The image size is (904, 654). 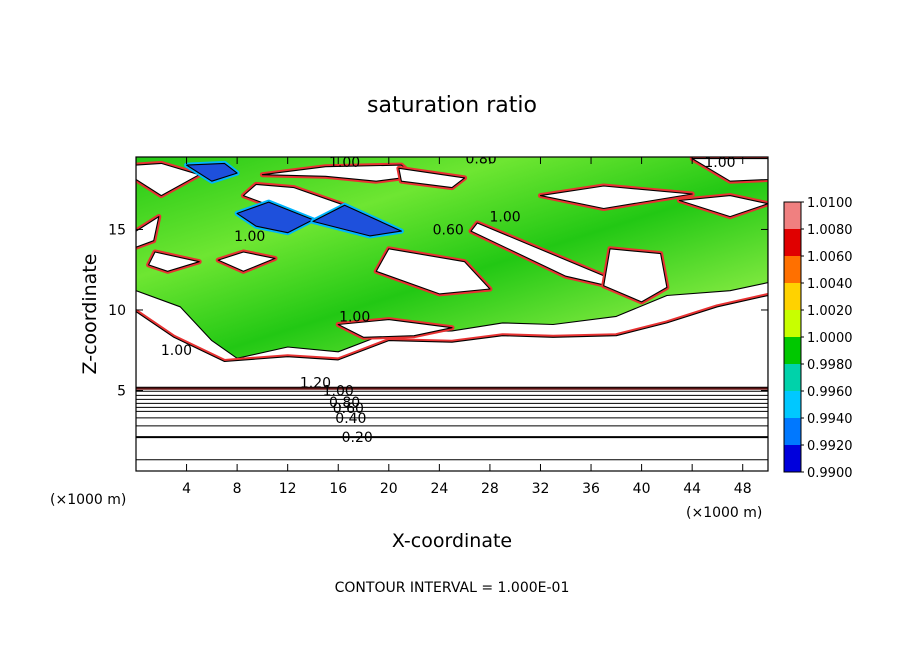 I want to click on x-tick-label: 20, so click(x=389, y=489).